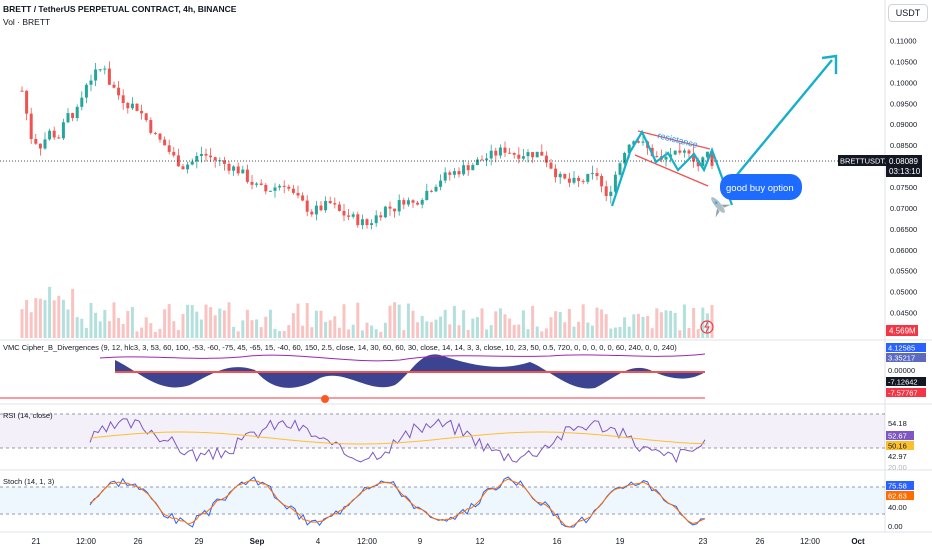 The image size is (932, 550). I want to click on resistance-line-bottom, so click(671, 170).